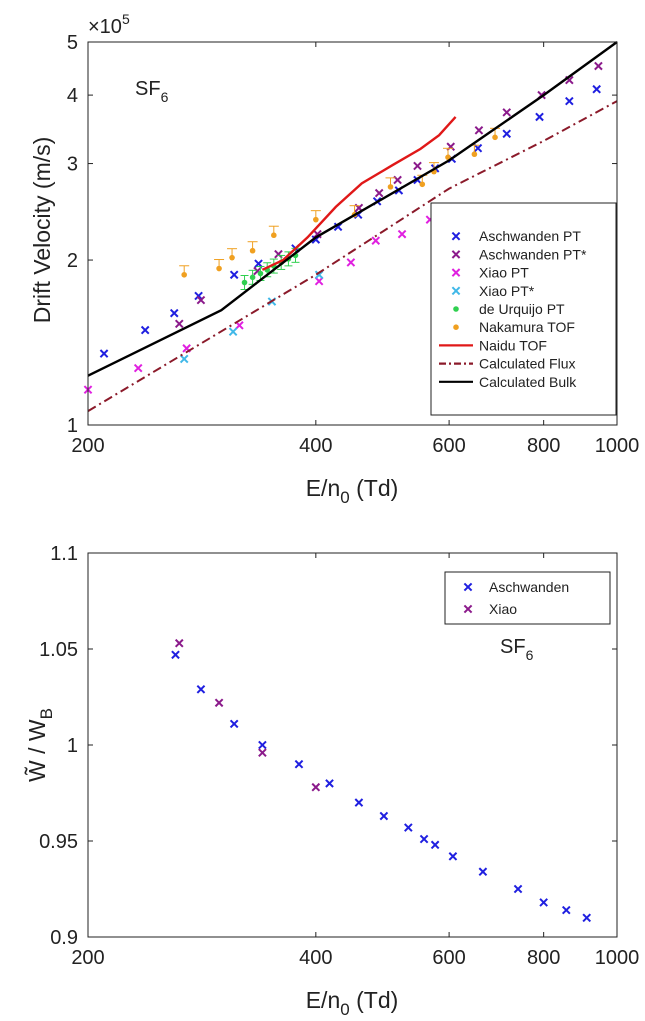 The width and height of the screenshot is (645, 1021). What do you see at coordinates (513, 345) in the screenshot?
I see `legend-label-naidu-tof: Naidu TOF` at bounding box center [513, 345].